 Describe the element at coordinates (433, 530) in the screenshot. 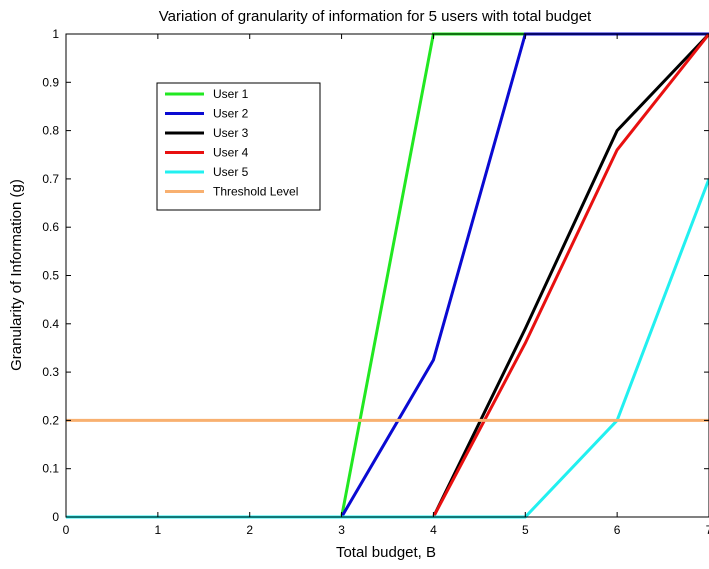

I see `x-tick-label: 4` at that location.